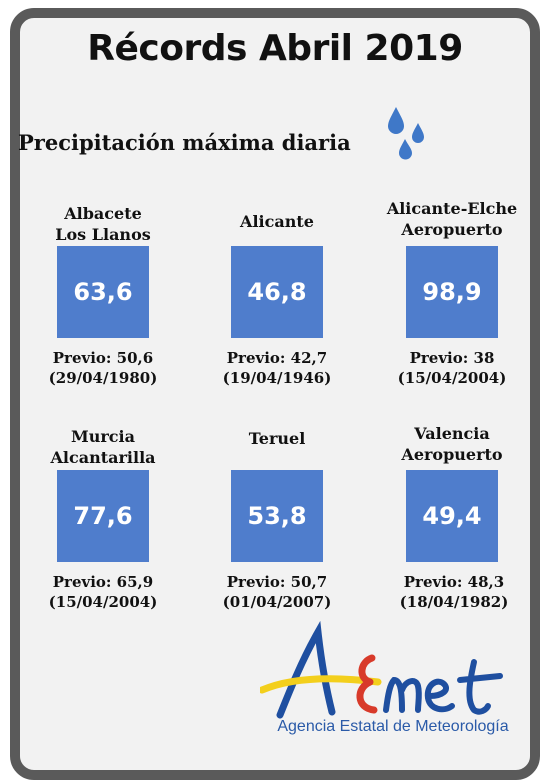 This screenshot has width=550, height=780. I want to click on previous-record-albacete: Previo: 50,6 (29/04/1980), so click(103, 368).